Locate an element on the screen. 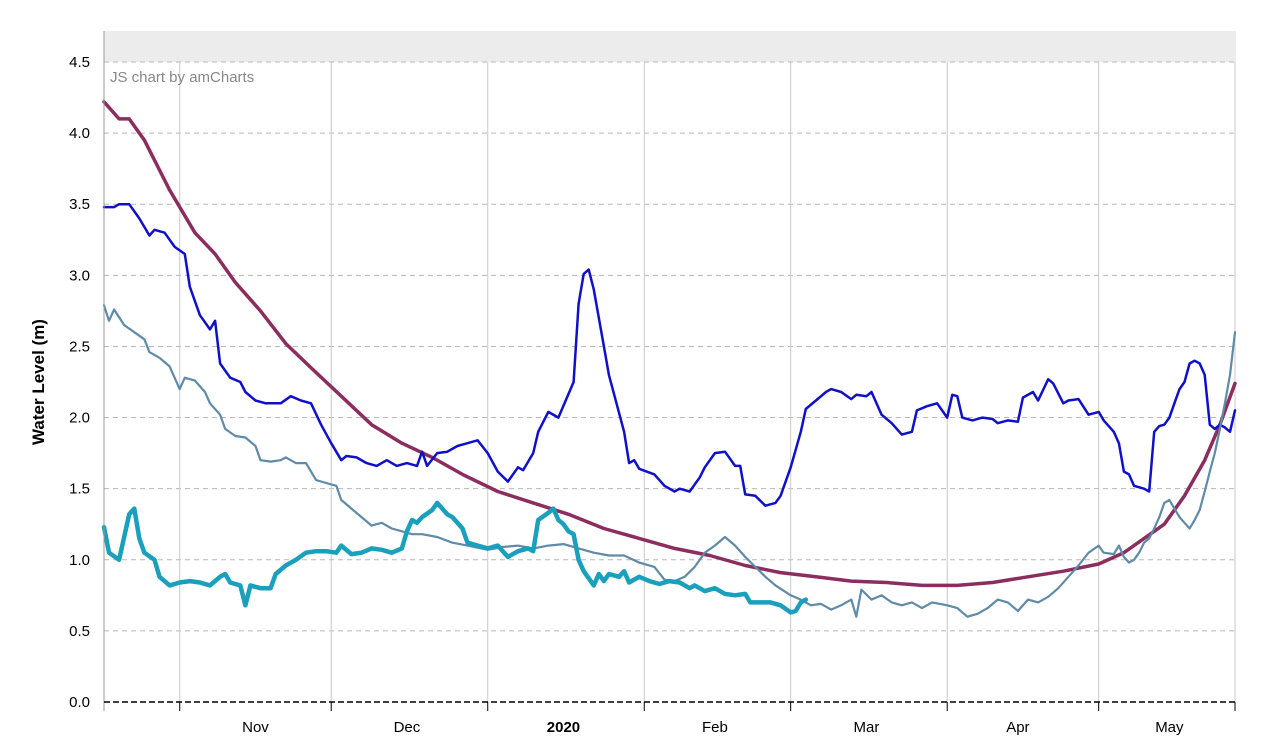 This screenshot has width=1264, height=752. x-tick-label: Dec is located at coordinates (407, 727).